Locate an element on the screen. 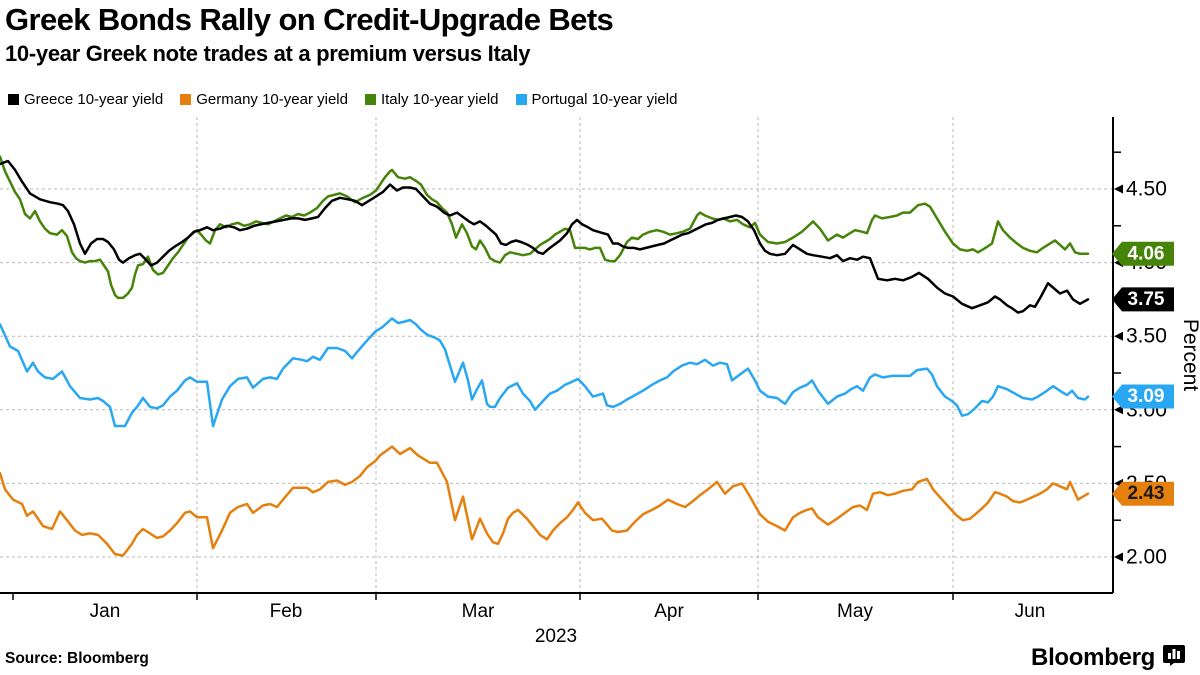 Image resolution: width=1200 pixels, height=675 pixels. value-tag-italy is located at coordinates (1143, 253).